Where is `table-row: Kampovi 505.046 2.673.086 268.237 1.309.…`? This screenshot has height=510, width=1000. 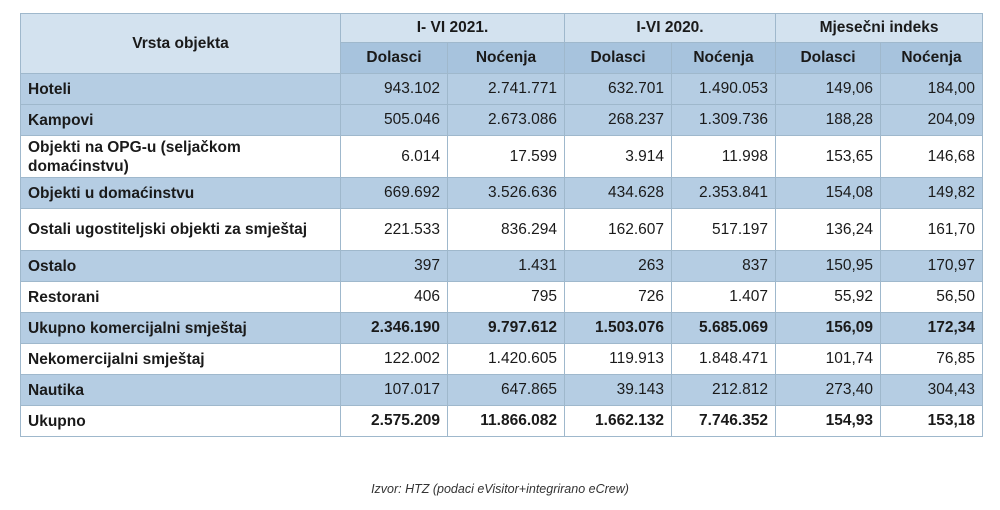
table-row: Kampovi 505.046 2.673.086 268.237 1.309.… is located at coordinates (502, 120).